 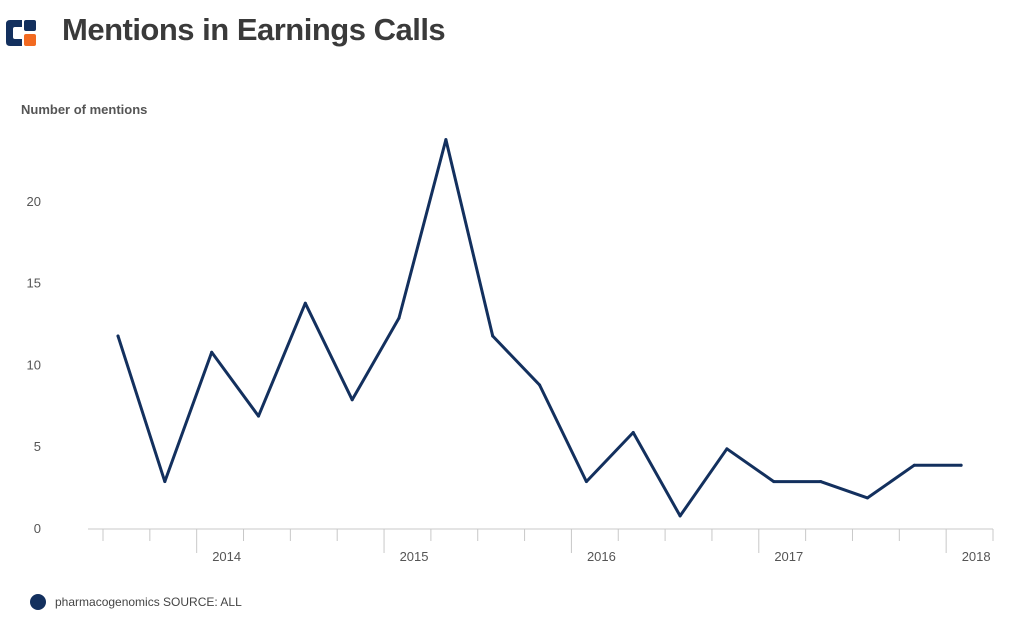 I want to click on x-tick-label: 2016, so click(x=601, y=556).